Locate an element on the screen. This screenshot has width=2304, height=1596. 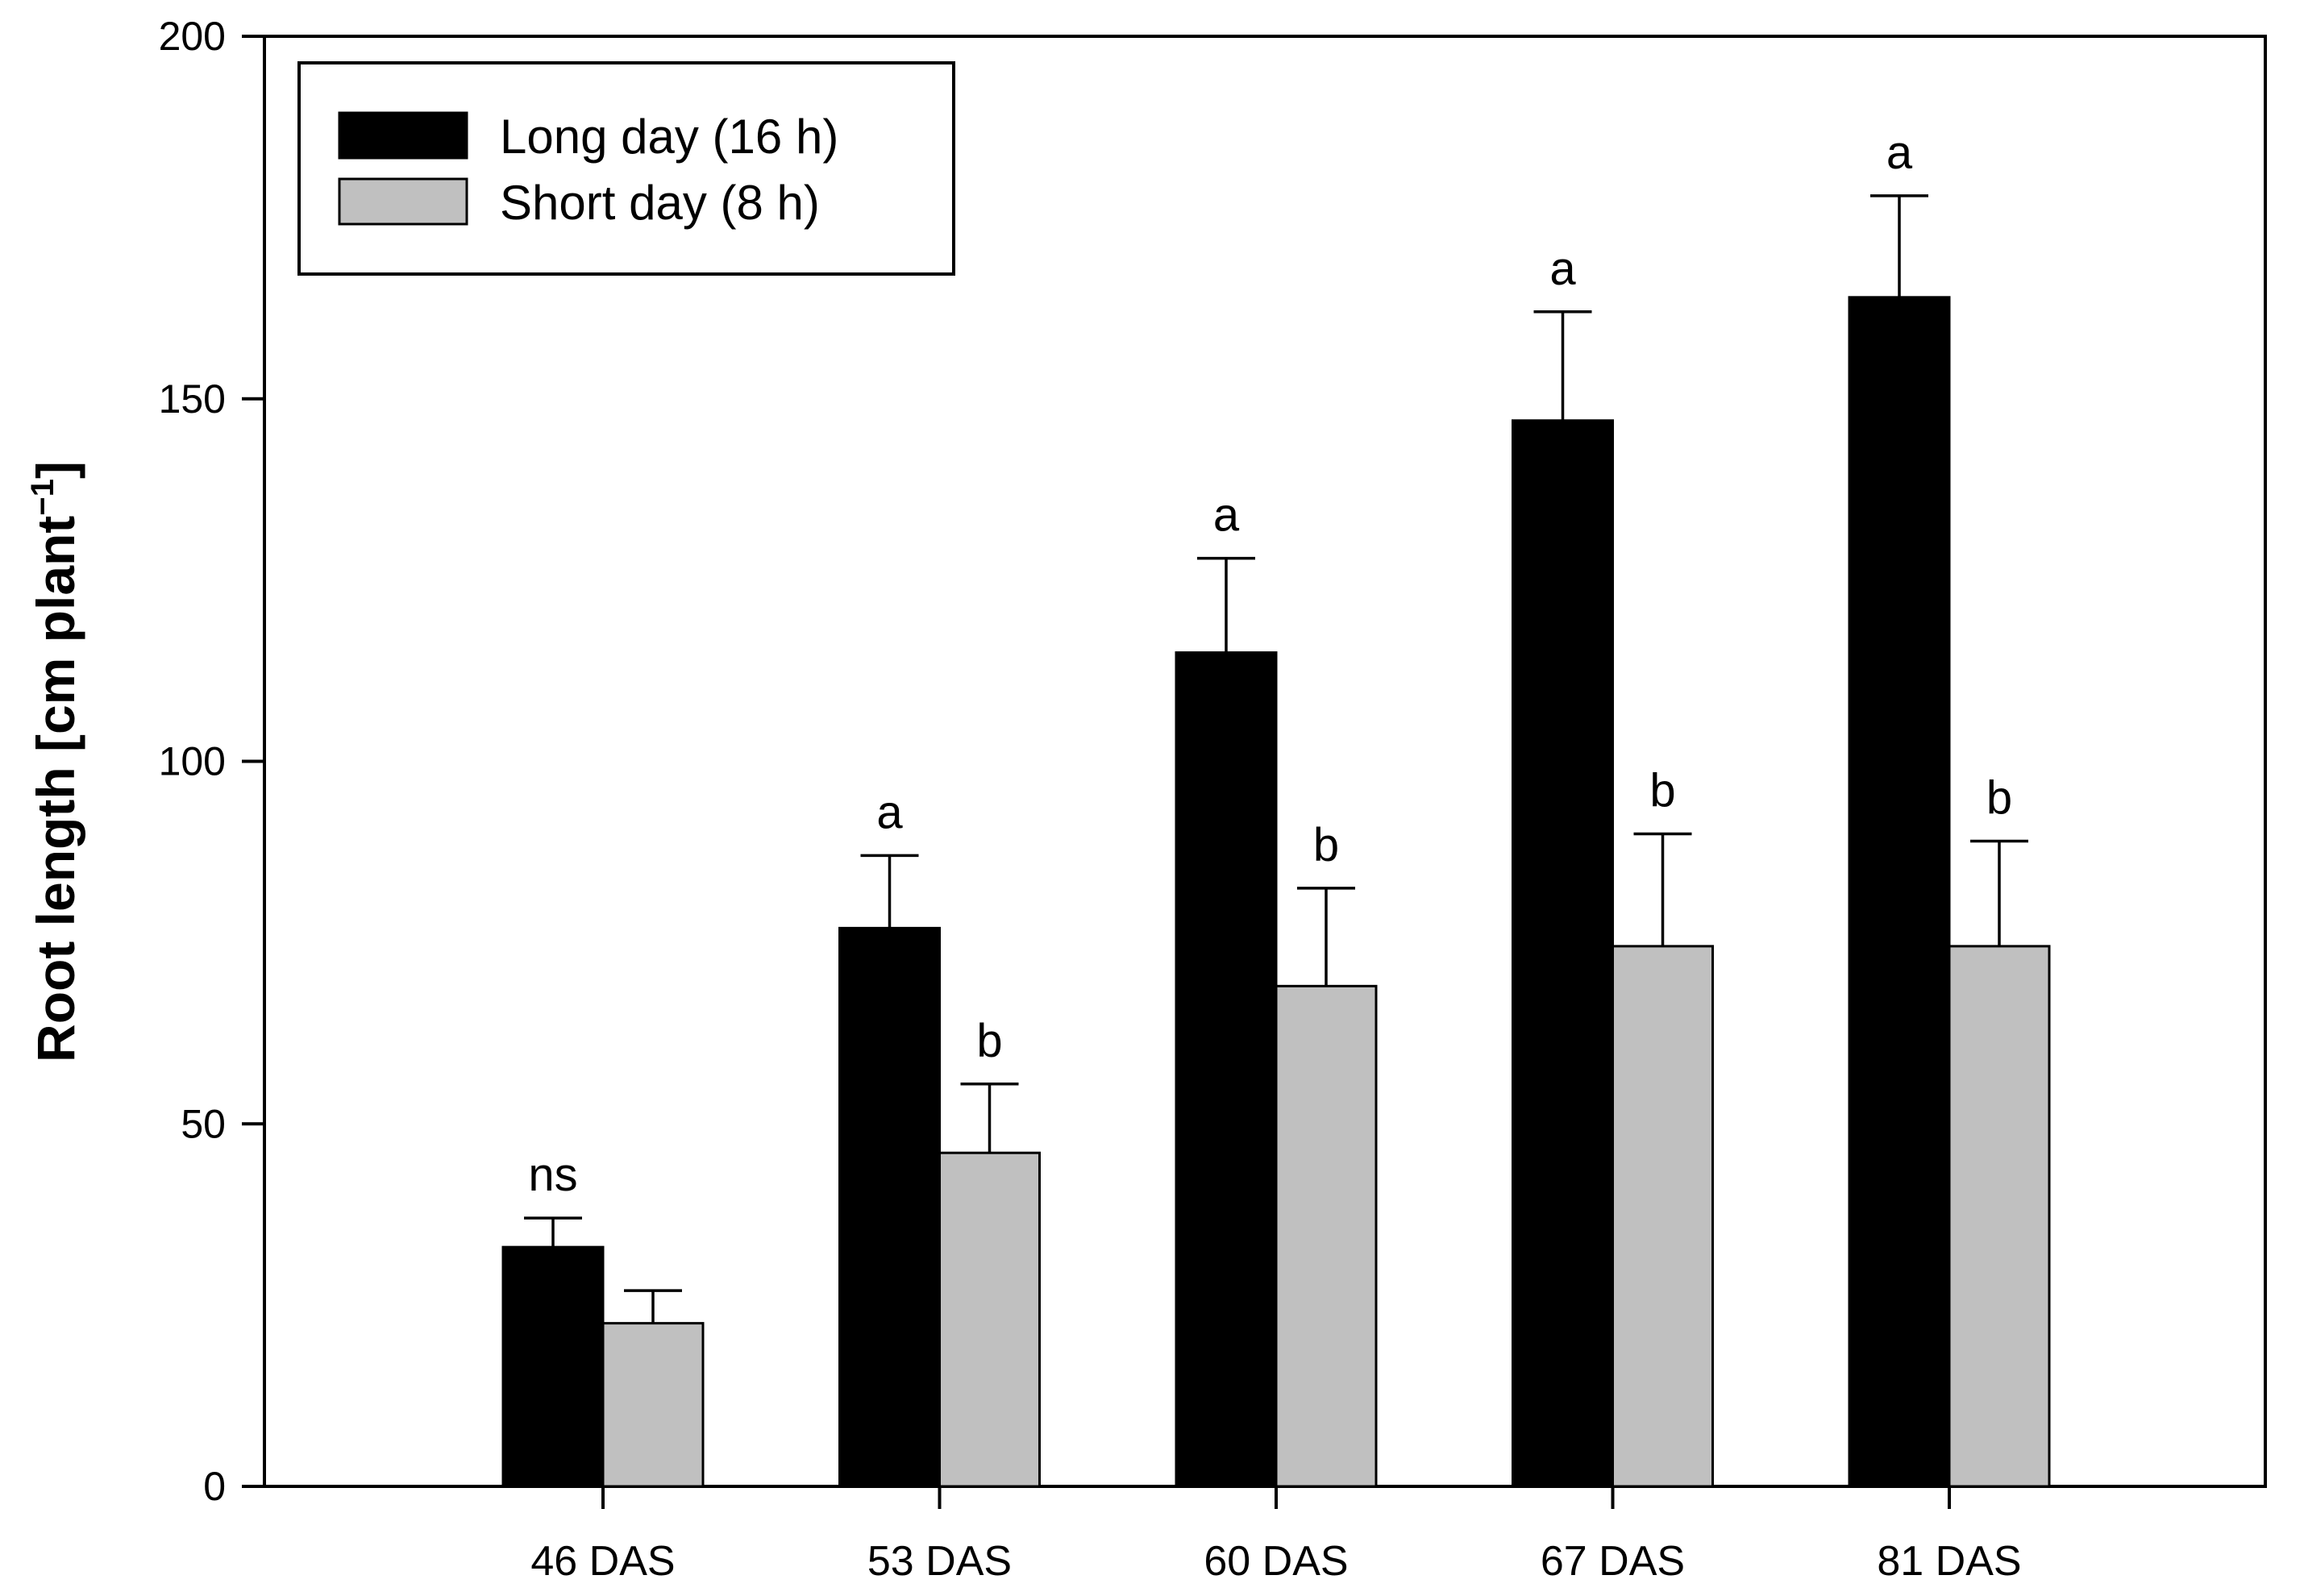
y-axis: 0 50 100 150 200 is located at coordinates (211, 761).